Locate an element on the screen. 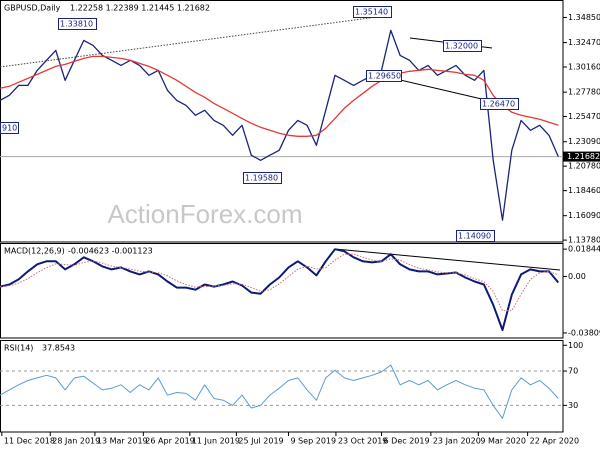 Image resolution: width=600 pixels, height=450 pixels. x-tick-label: 25 Jul 2019 is located at coordinates (260, 441).